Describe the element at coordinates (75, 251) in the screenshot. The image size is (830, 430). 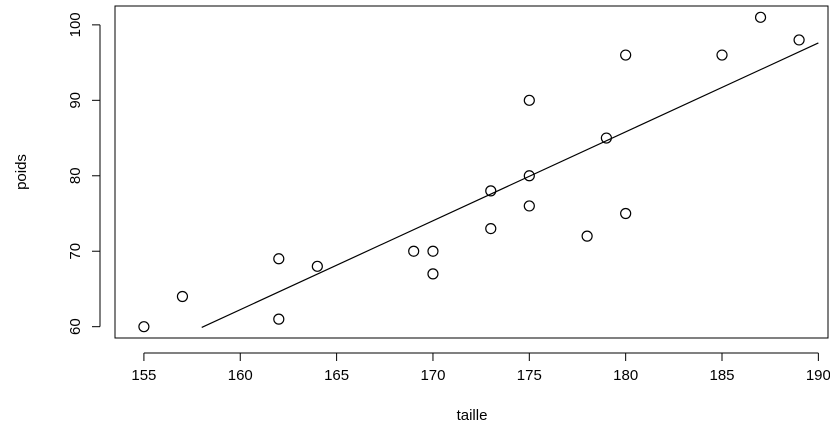
I see `y-tick-label: 70` at that location.